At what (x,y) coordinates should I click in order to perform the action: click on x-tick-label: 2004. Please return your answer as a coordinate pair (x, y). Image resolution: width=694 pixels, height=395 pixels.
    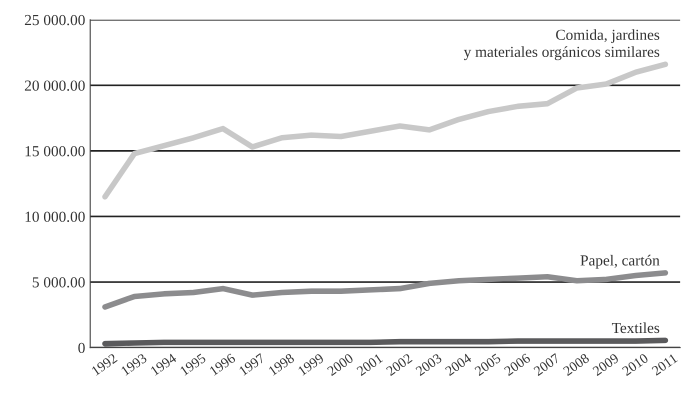
    Looking at the image, I should click on (458, 364).